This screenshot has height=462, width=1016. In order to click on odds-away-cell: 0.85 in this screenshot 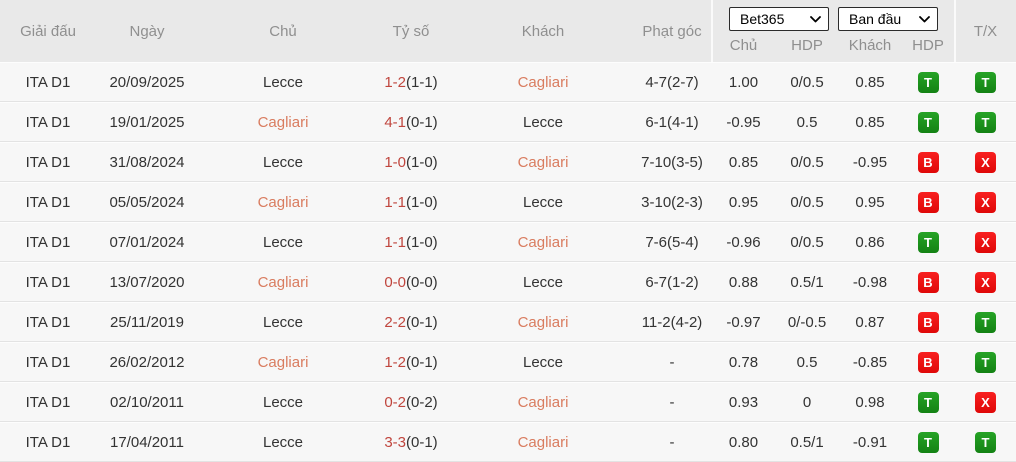, I will do `click(870, 82)`.